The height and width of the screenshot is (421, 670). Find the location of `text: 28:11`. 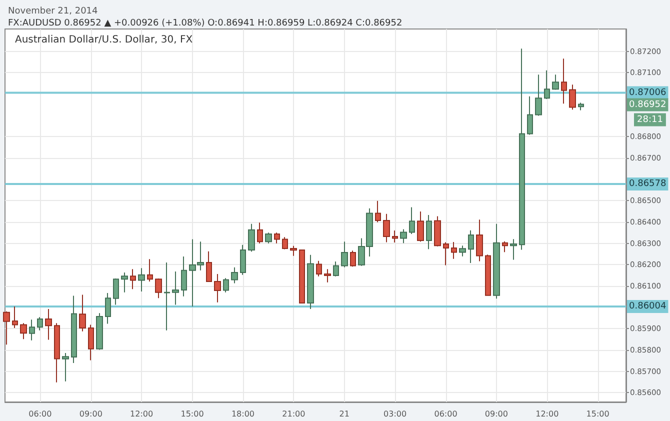

text: 28:11 is located at coordinates (650, 119).